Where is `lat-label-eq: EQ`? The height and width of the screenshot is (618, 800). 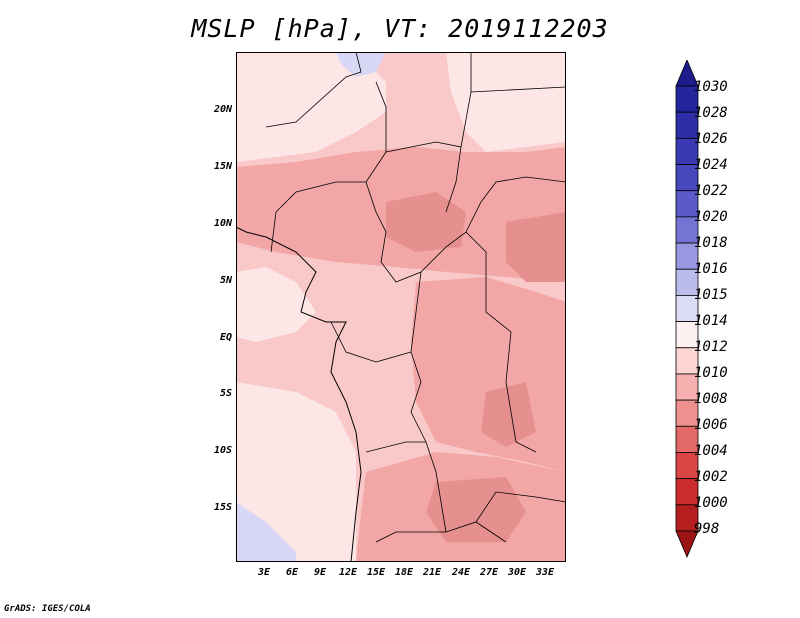
lat-label-eq: EQ is located at coordinates (225, 337).